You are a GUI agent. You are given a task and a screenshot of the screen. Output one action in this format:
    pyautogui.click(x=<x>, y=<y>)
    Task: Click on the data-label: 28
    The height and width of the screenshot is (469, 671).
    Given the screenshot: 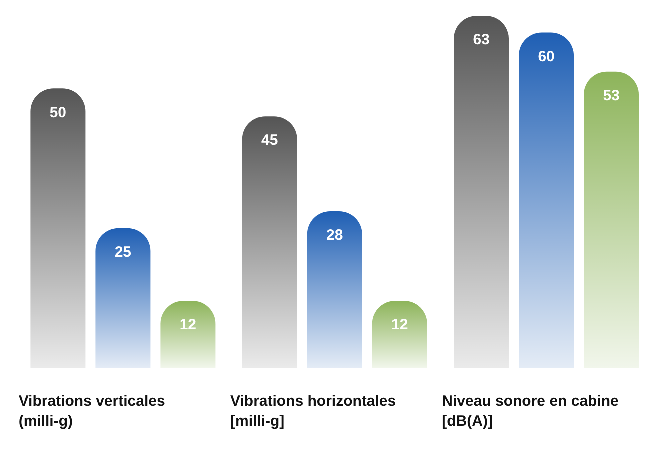 What is the action you would take?
    pyautogui.click(x=335, y=235)
    